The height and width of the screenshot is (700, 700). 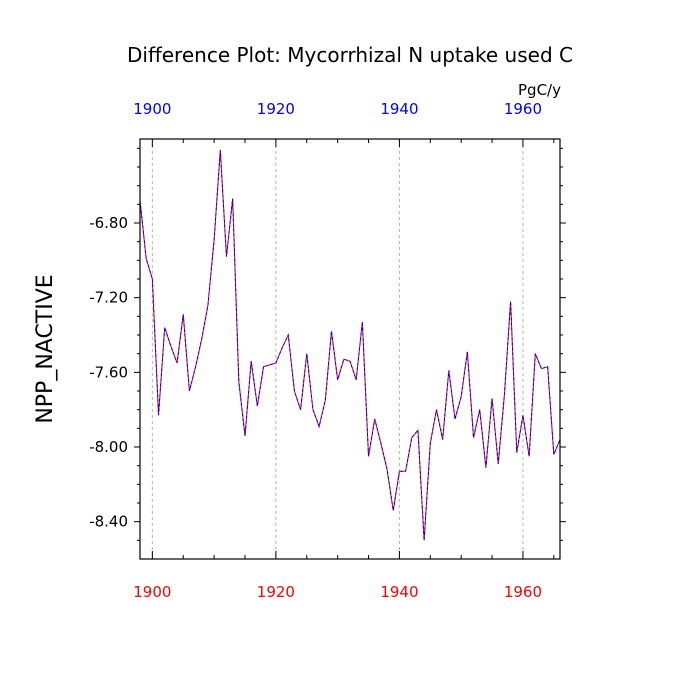 I want to click on x-tick-label-bottom: 1900, so click(x=152, y=592).